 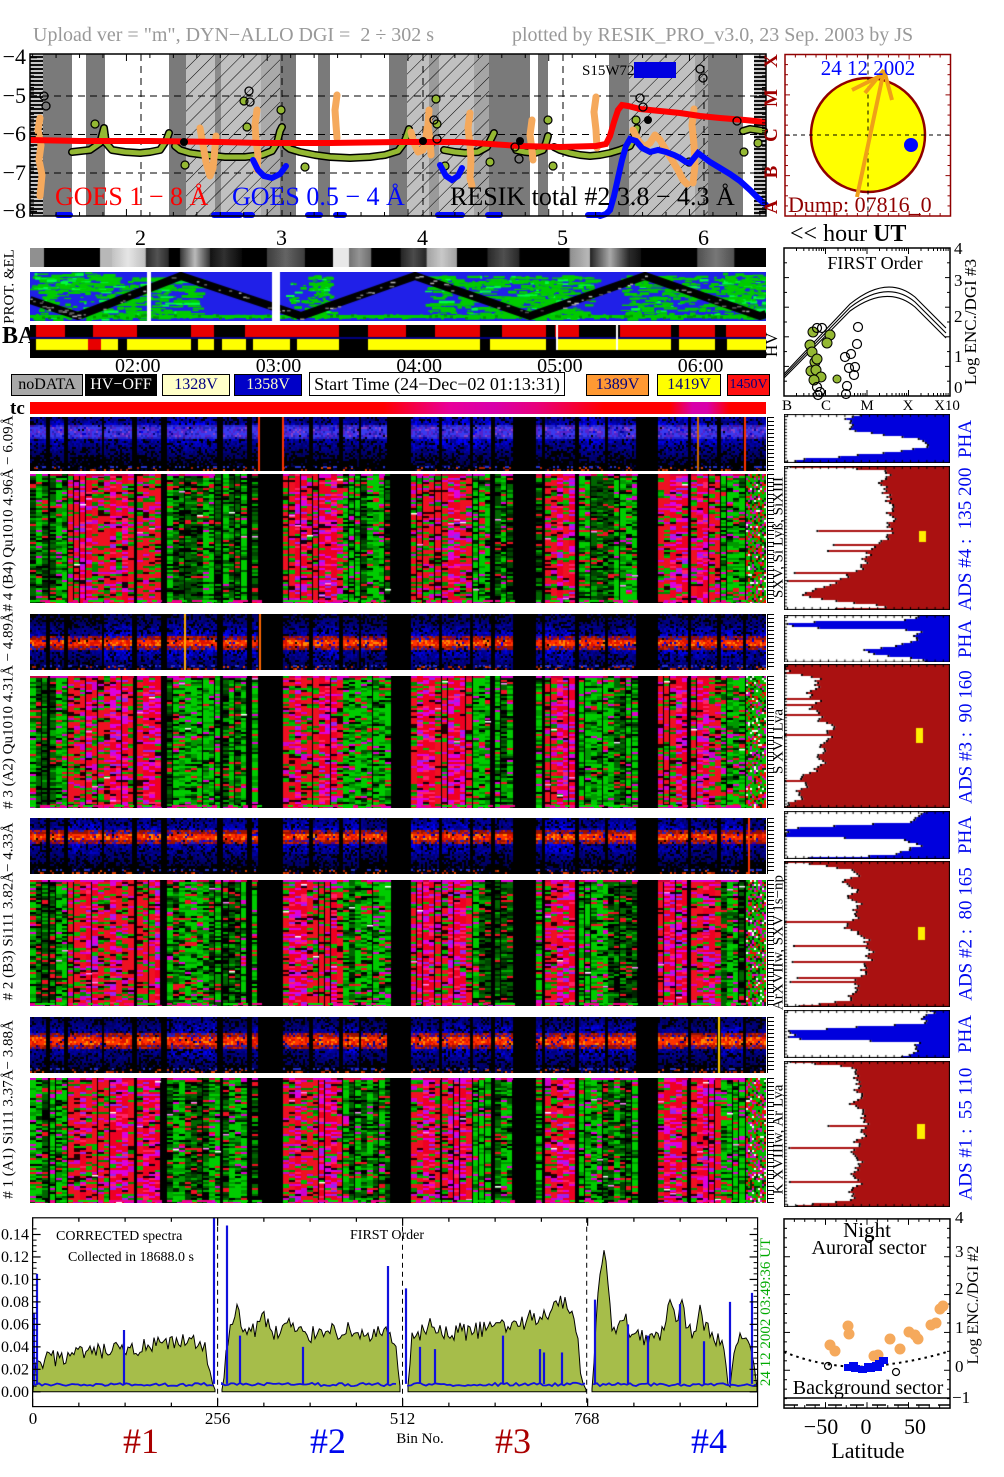 I want to click on svg-text: 0.14, so click(x=15, y=1234).